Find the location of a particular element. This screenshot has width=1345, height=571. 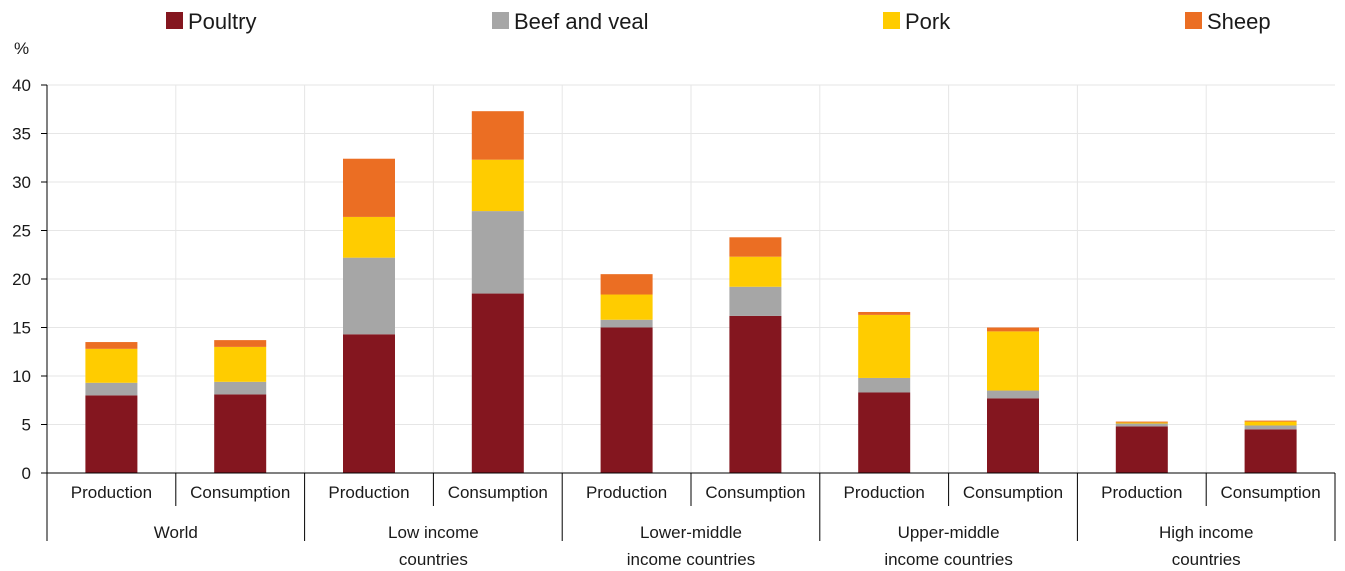

group-label-0-line-0: World is located at coordinates (176, 532).